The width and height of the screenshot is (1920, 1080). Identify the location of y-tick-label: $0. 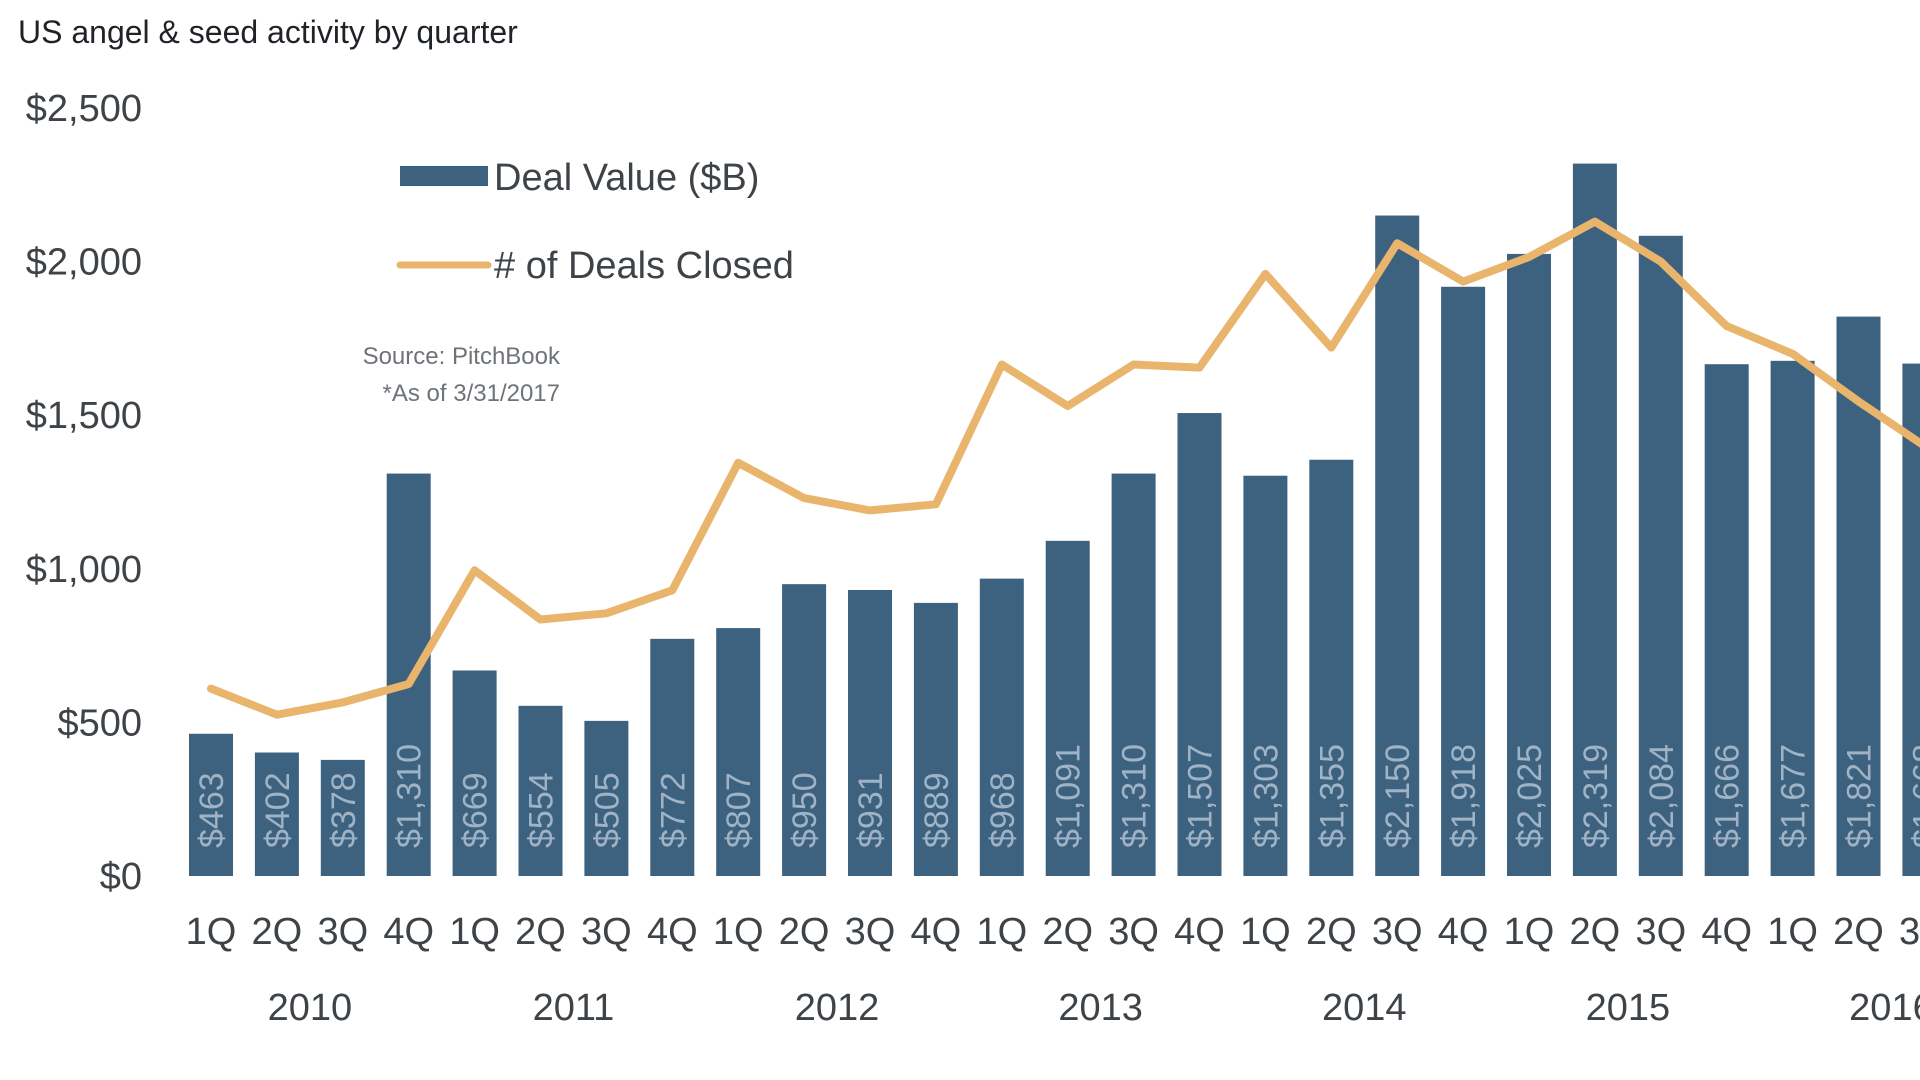
(121, 877).